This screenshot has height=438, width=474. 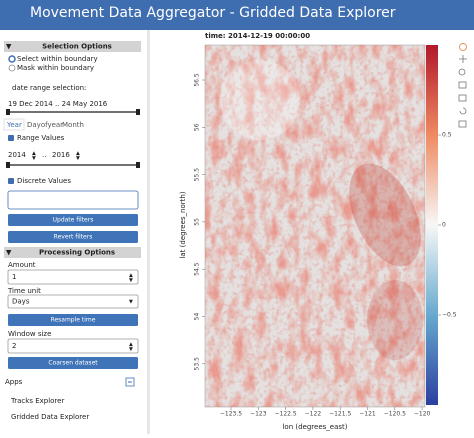 What do you see at coordinates (50, 417) in the screenshot?
I see `app-link: Gridded Data Explorer` at bounding box center [50, 417].